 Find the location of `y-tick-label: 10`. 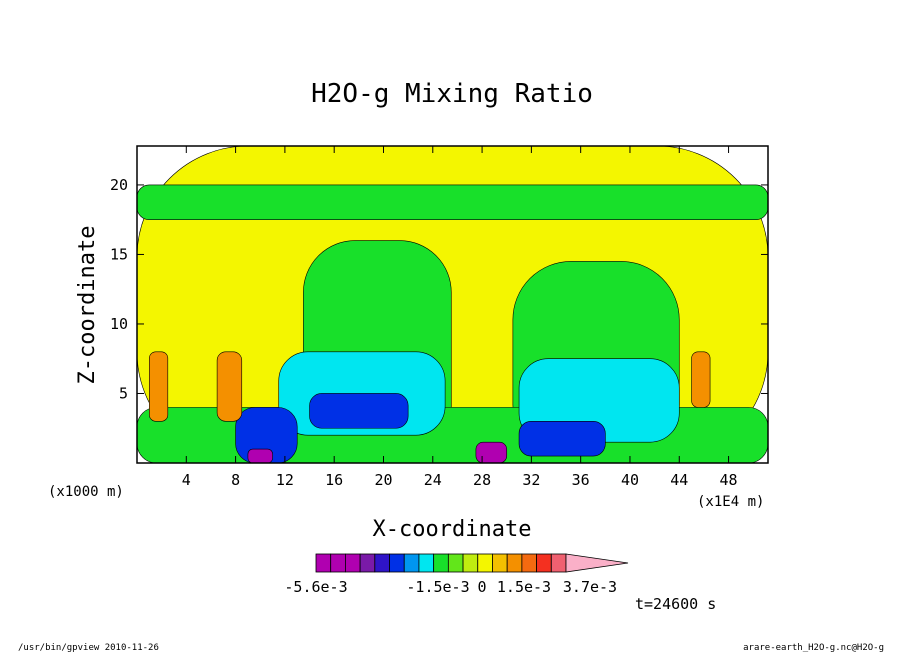

y-tick-label: 10 is located at coordinates (119, 324).